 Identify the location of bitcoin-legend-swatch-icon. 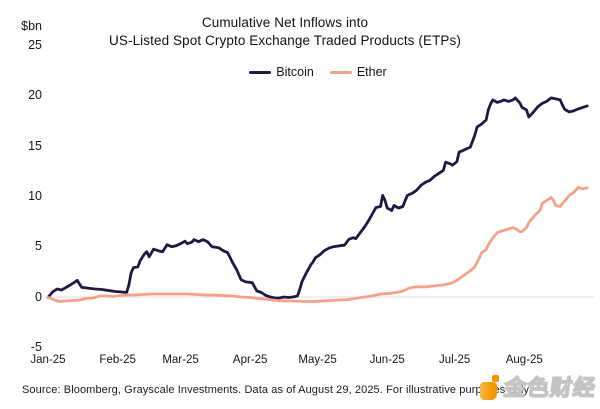
(260, 72).